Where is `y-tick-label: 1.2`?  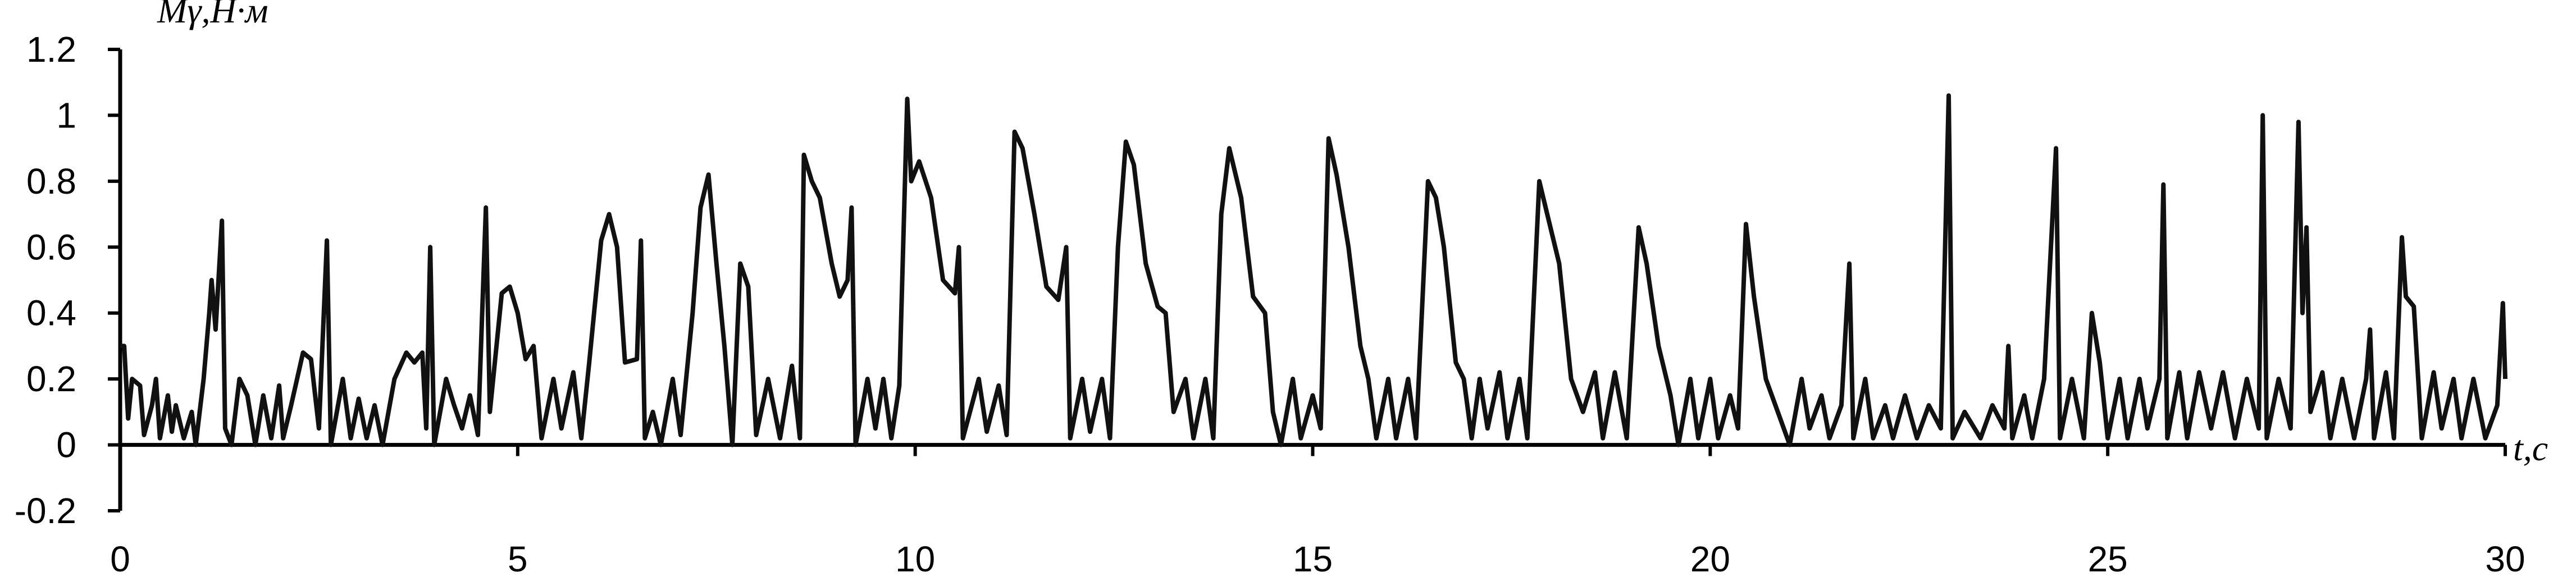 y-tick-label: 1.2 is located at coordinates (51, 49).